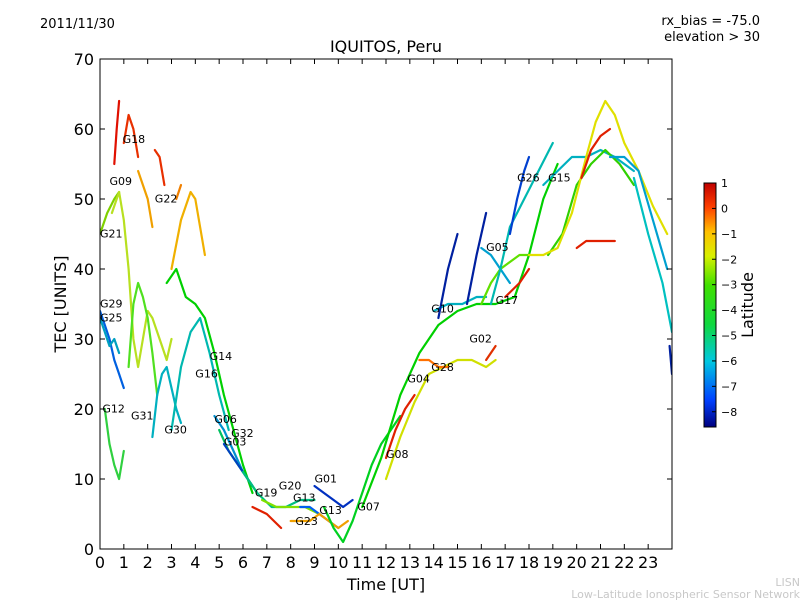 This screenshot has height=601, width=800. What do you see at coordinates (242, 433) in the screenshot?
I see `satellite-label-g32: G32` at bounding box center [242, 433].